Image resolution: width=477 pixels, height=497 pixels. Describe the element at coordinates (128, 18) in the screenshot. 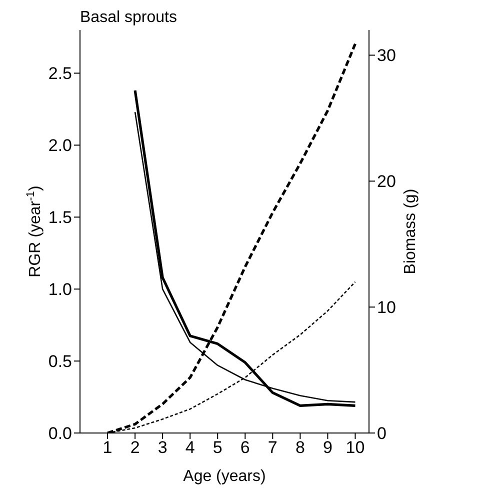

I see `chart-title: Basal sprouts` at that location.